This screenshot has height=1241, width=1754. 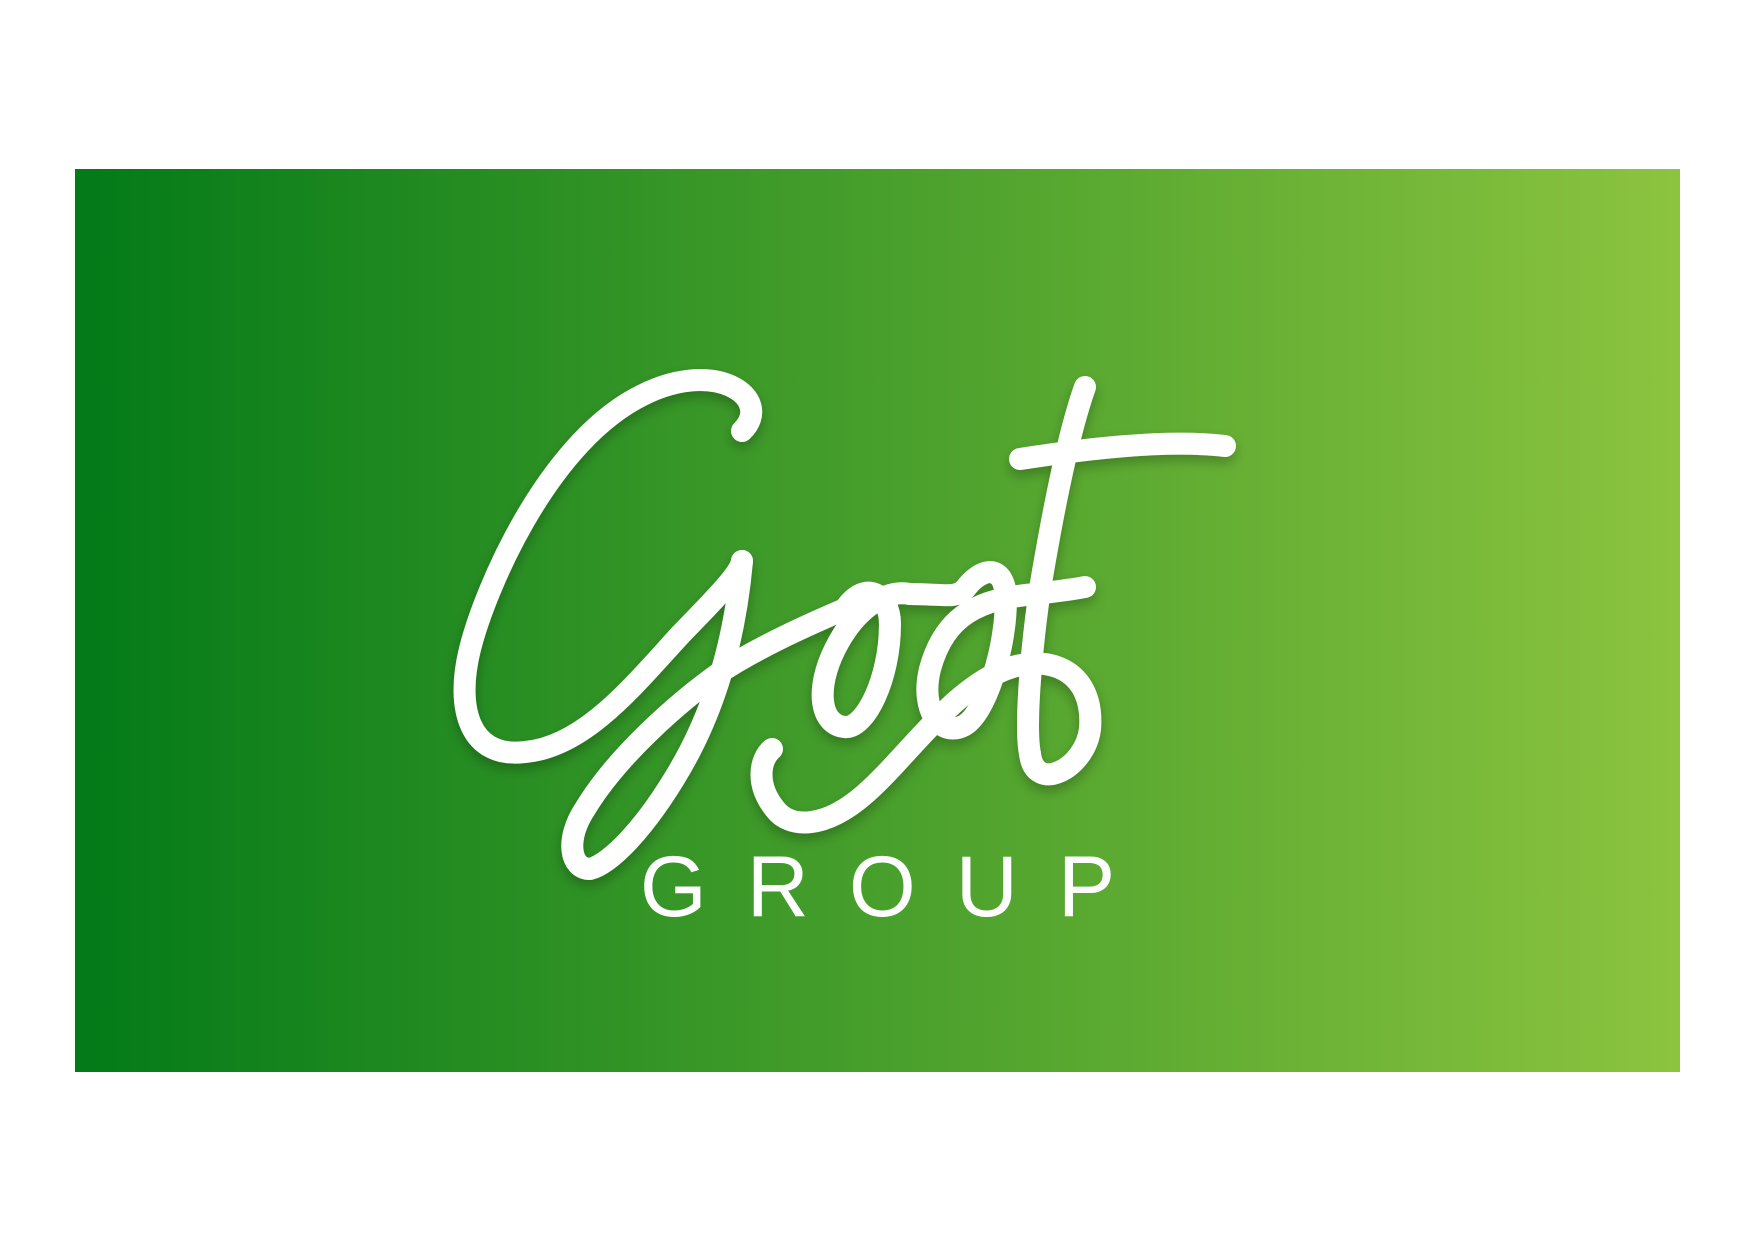 What do you see at coordinates (1056, 570) in the screenshot?
I see `letter-f-stem` at bounding box center [1056, 570].